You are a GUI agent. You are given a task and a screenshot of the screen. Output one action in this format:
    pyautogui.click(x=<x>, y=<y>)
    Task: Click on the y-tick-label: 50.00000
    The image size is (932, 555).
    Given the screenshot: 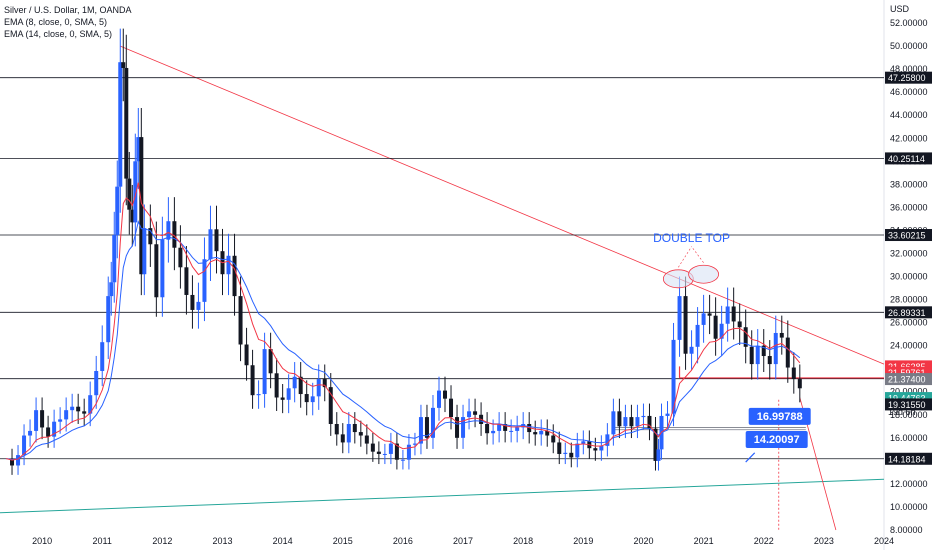 What is the action you would take?
    pyautogui.click(x=909, y=46)
    